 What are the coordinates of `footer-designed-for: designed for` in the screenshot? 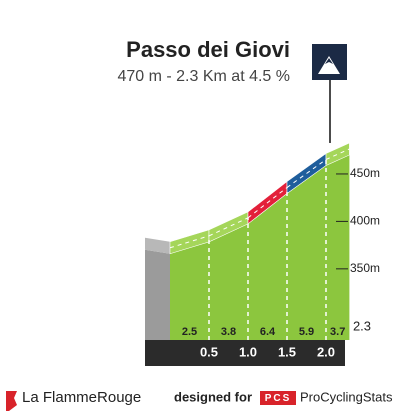 It's located at (213, 396).